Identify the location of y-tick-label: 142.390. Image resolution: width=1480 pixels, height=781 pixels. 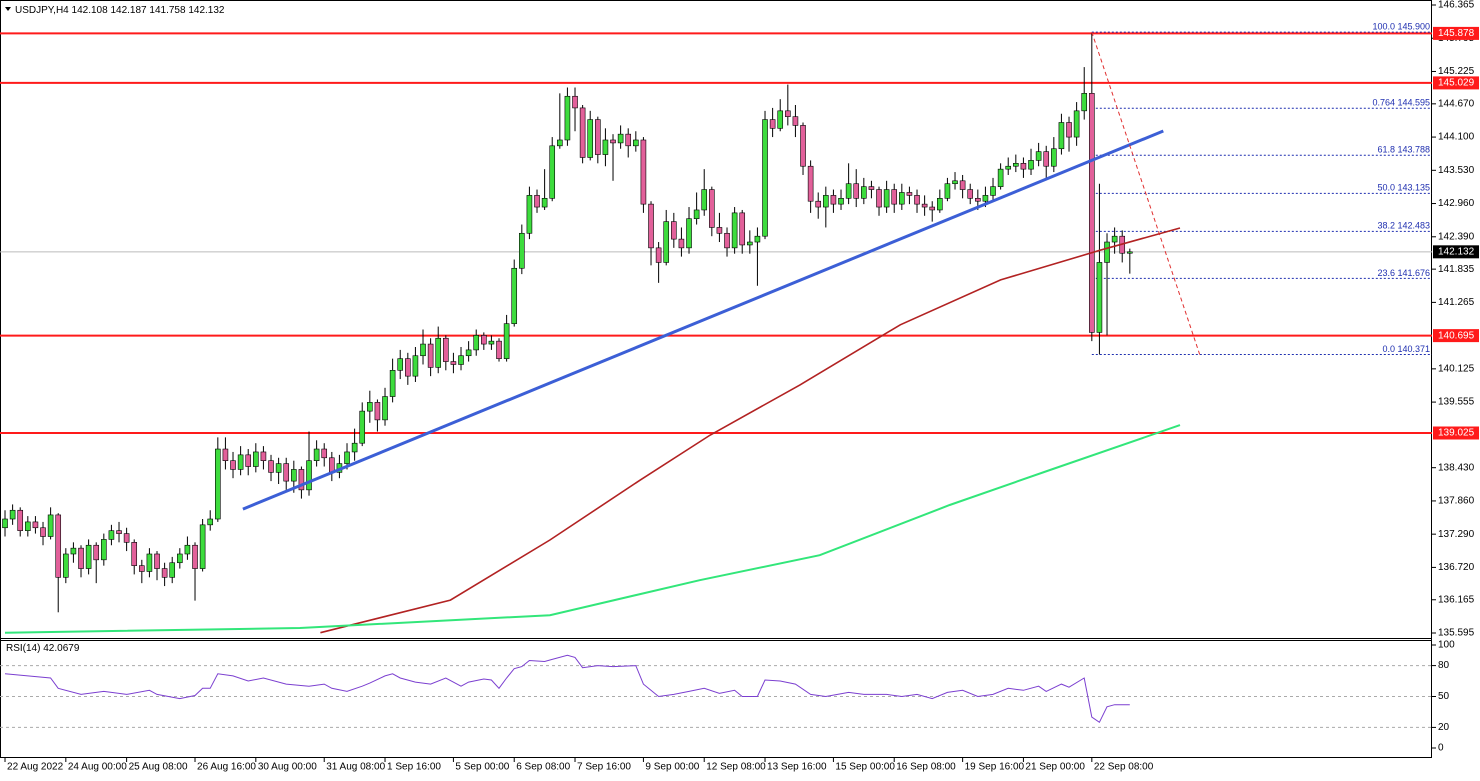
(1456, 236).